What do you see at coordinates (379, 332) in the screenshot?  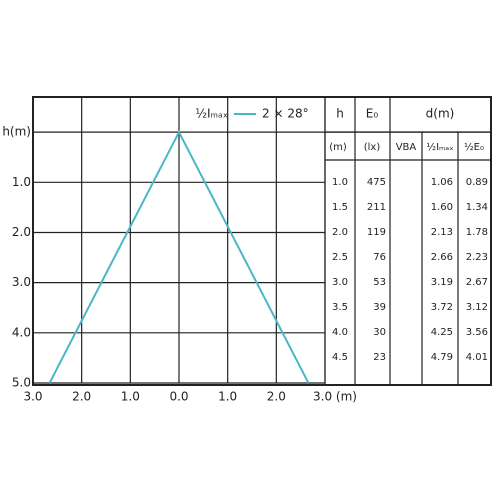 I see `table-cell: 30` at bounding box center [379, 332].